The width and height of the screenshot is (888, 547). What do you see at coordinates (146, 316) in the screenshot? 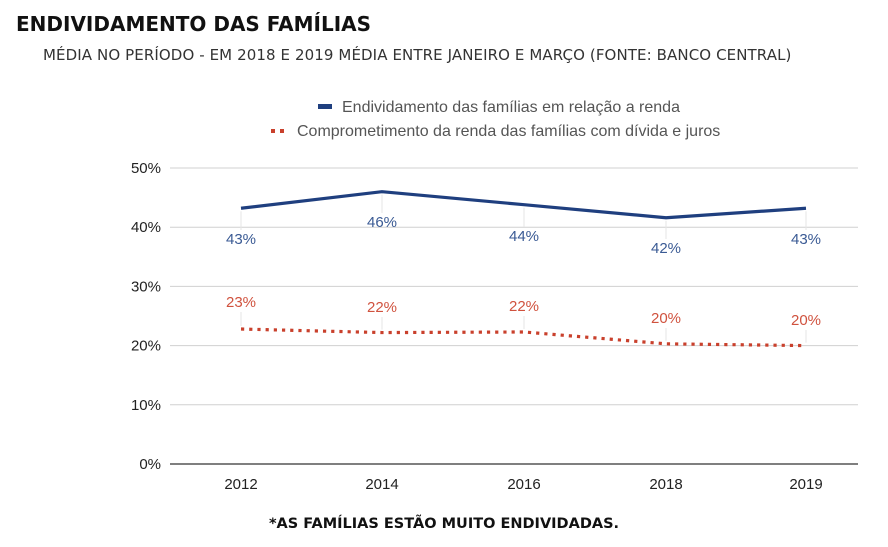
I see `y-axis: 0% 10% 20% 30% 40% 50%` at bounding box center [146, 316].